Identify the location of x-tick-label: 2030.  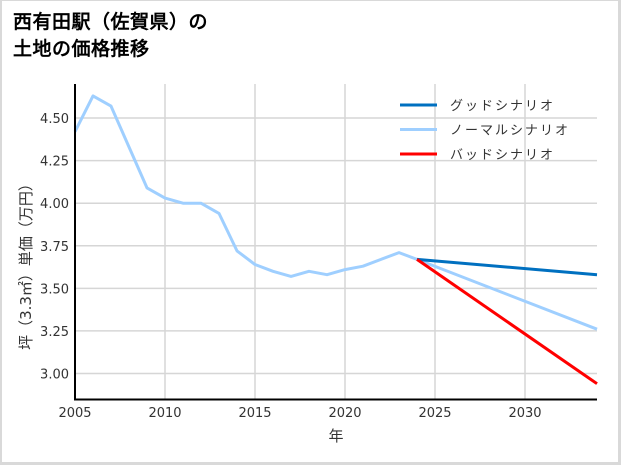
(524, 413).